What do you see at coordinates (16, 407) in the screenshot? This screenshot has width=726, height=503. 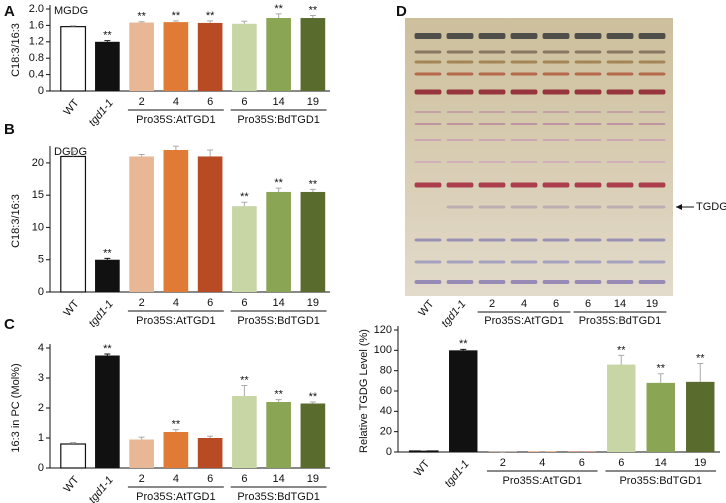 I see `y-axis-label: 16:3 in PC (Mol%)` at bounding box center [16, 407].